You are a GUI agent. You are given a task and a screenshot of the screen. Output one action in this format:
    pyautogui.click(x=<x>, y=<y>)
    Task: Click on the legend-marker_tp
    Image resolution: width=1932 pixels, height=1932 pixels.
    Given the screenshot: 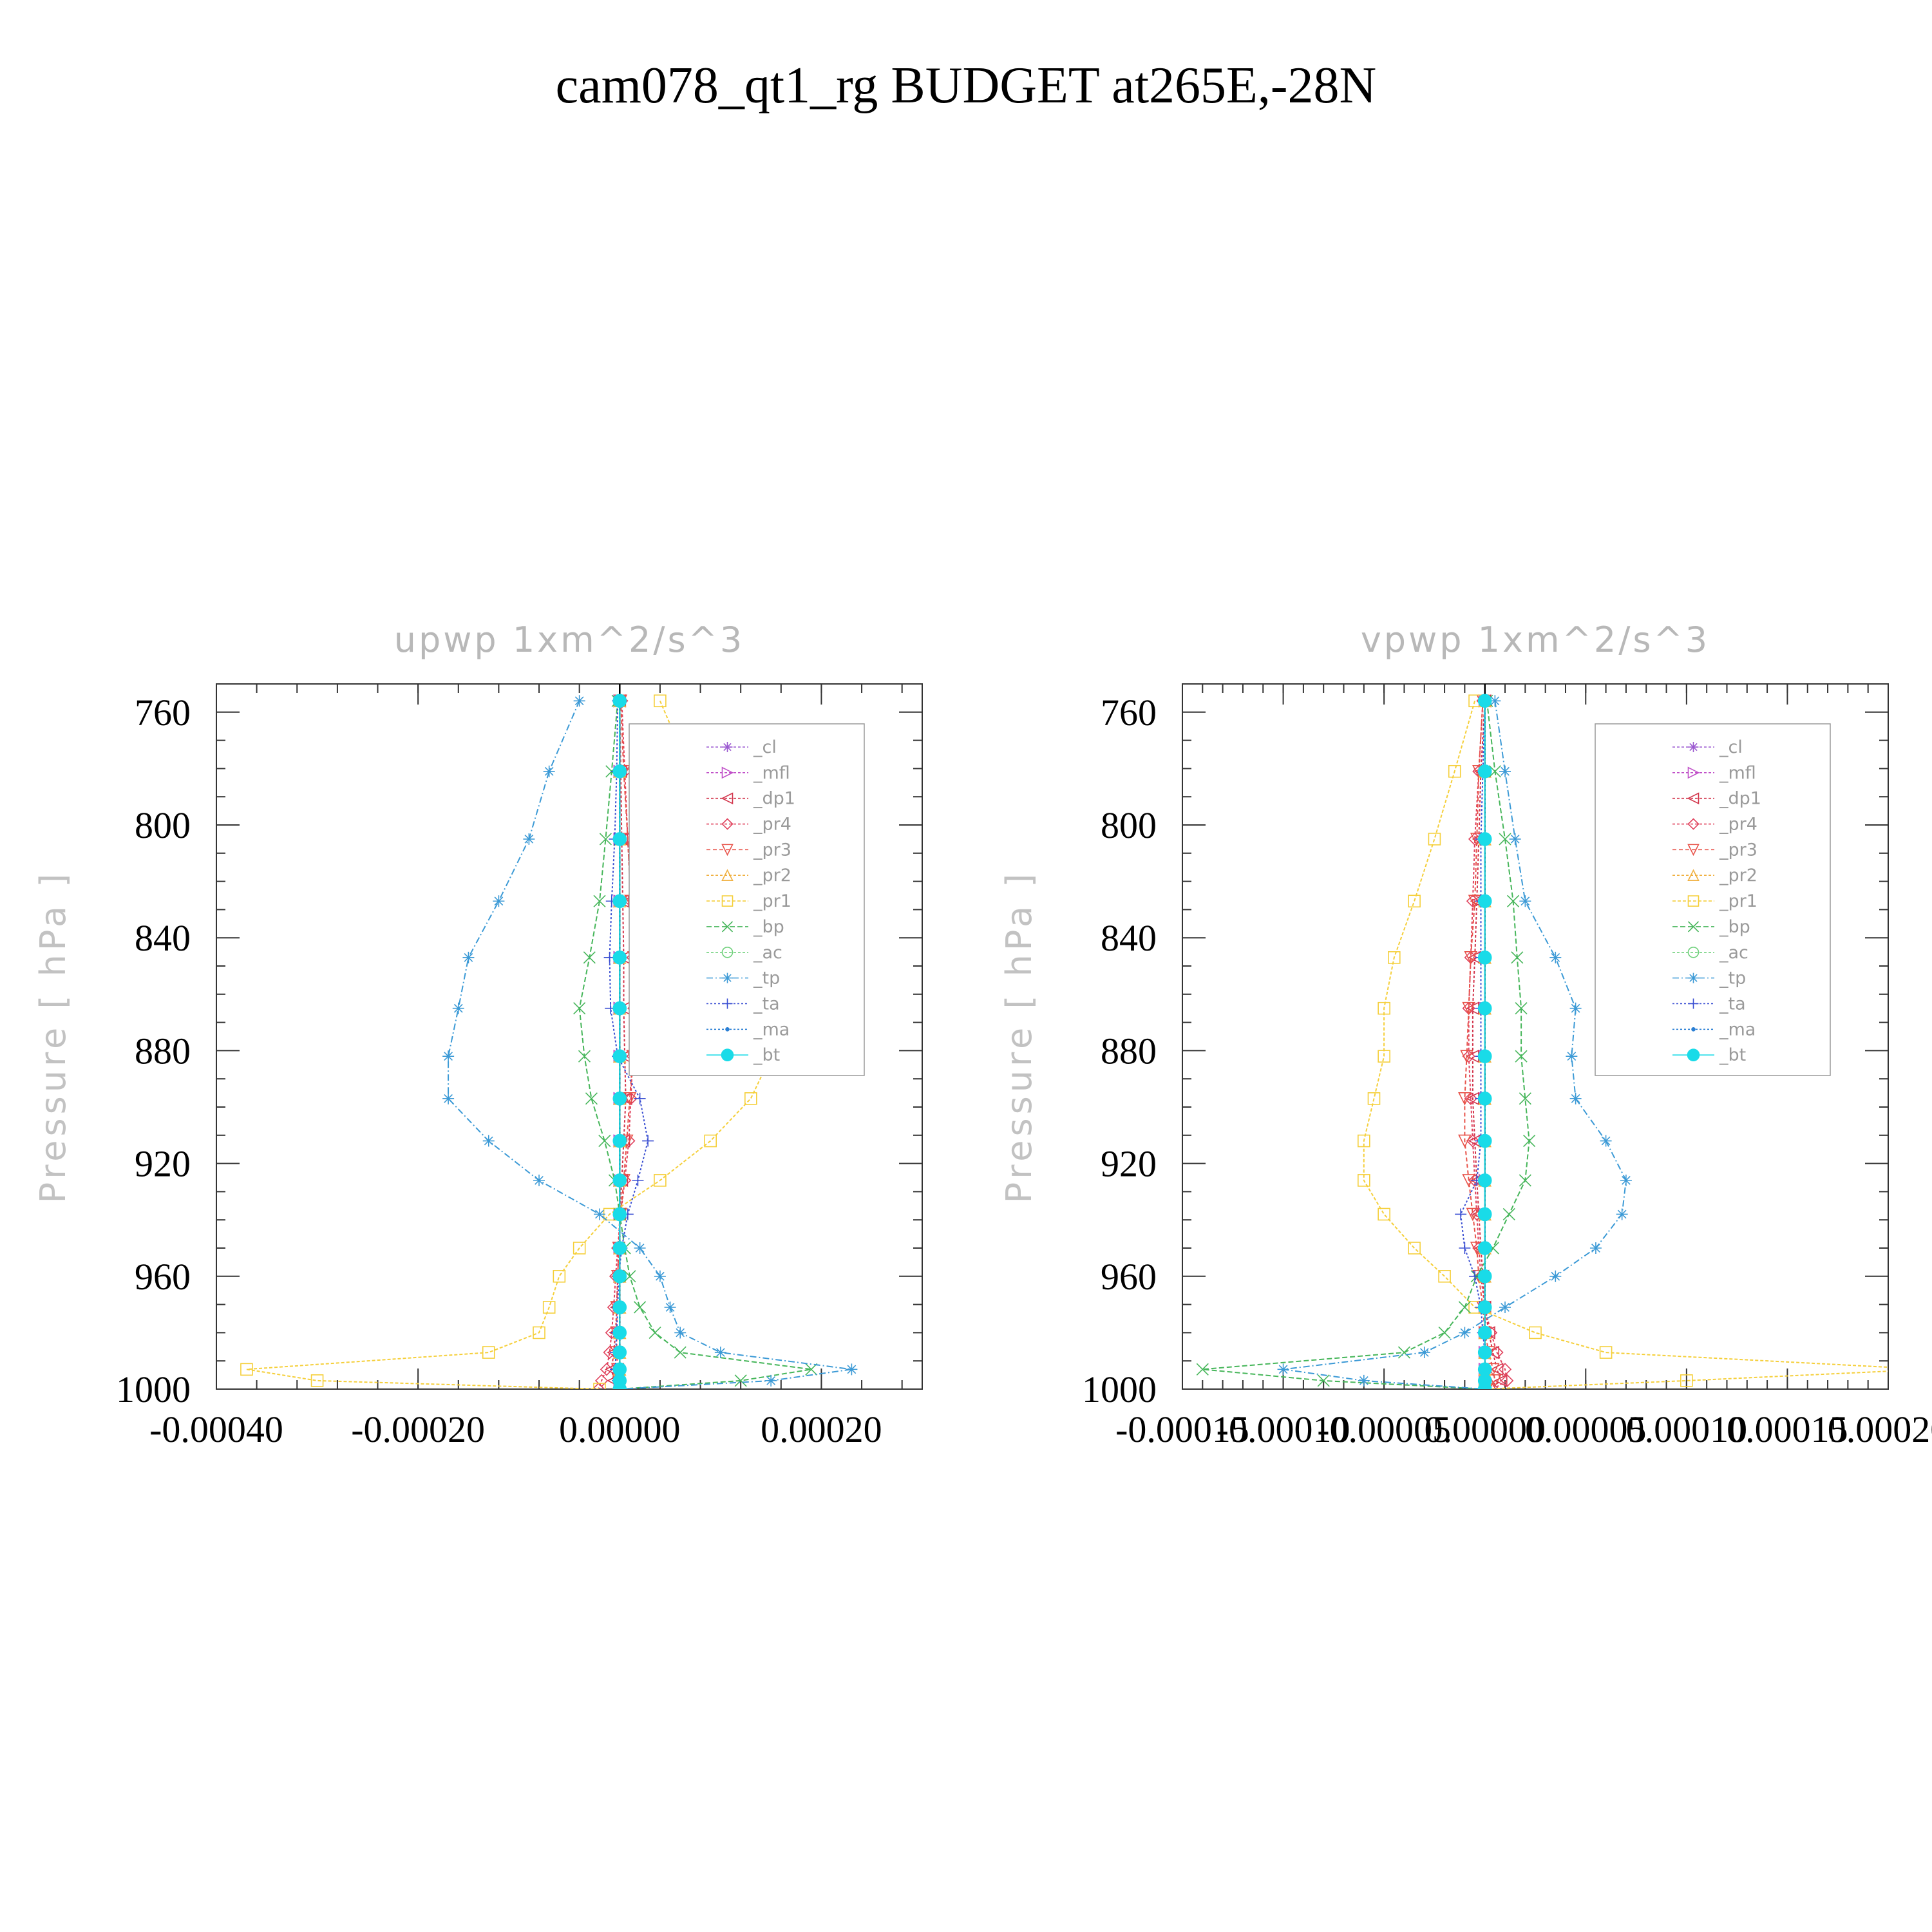 What is the action you would take?
    pyautogui.click(x=727, y=977)
    